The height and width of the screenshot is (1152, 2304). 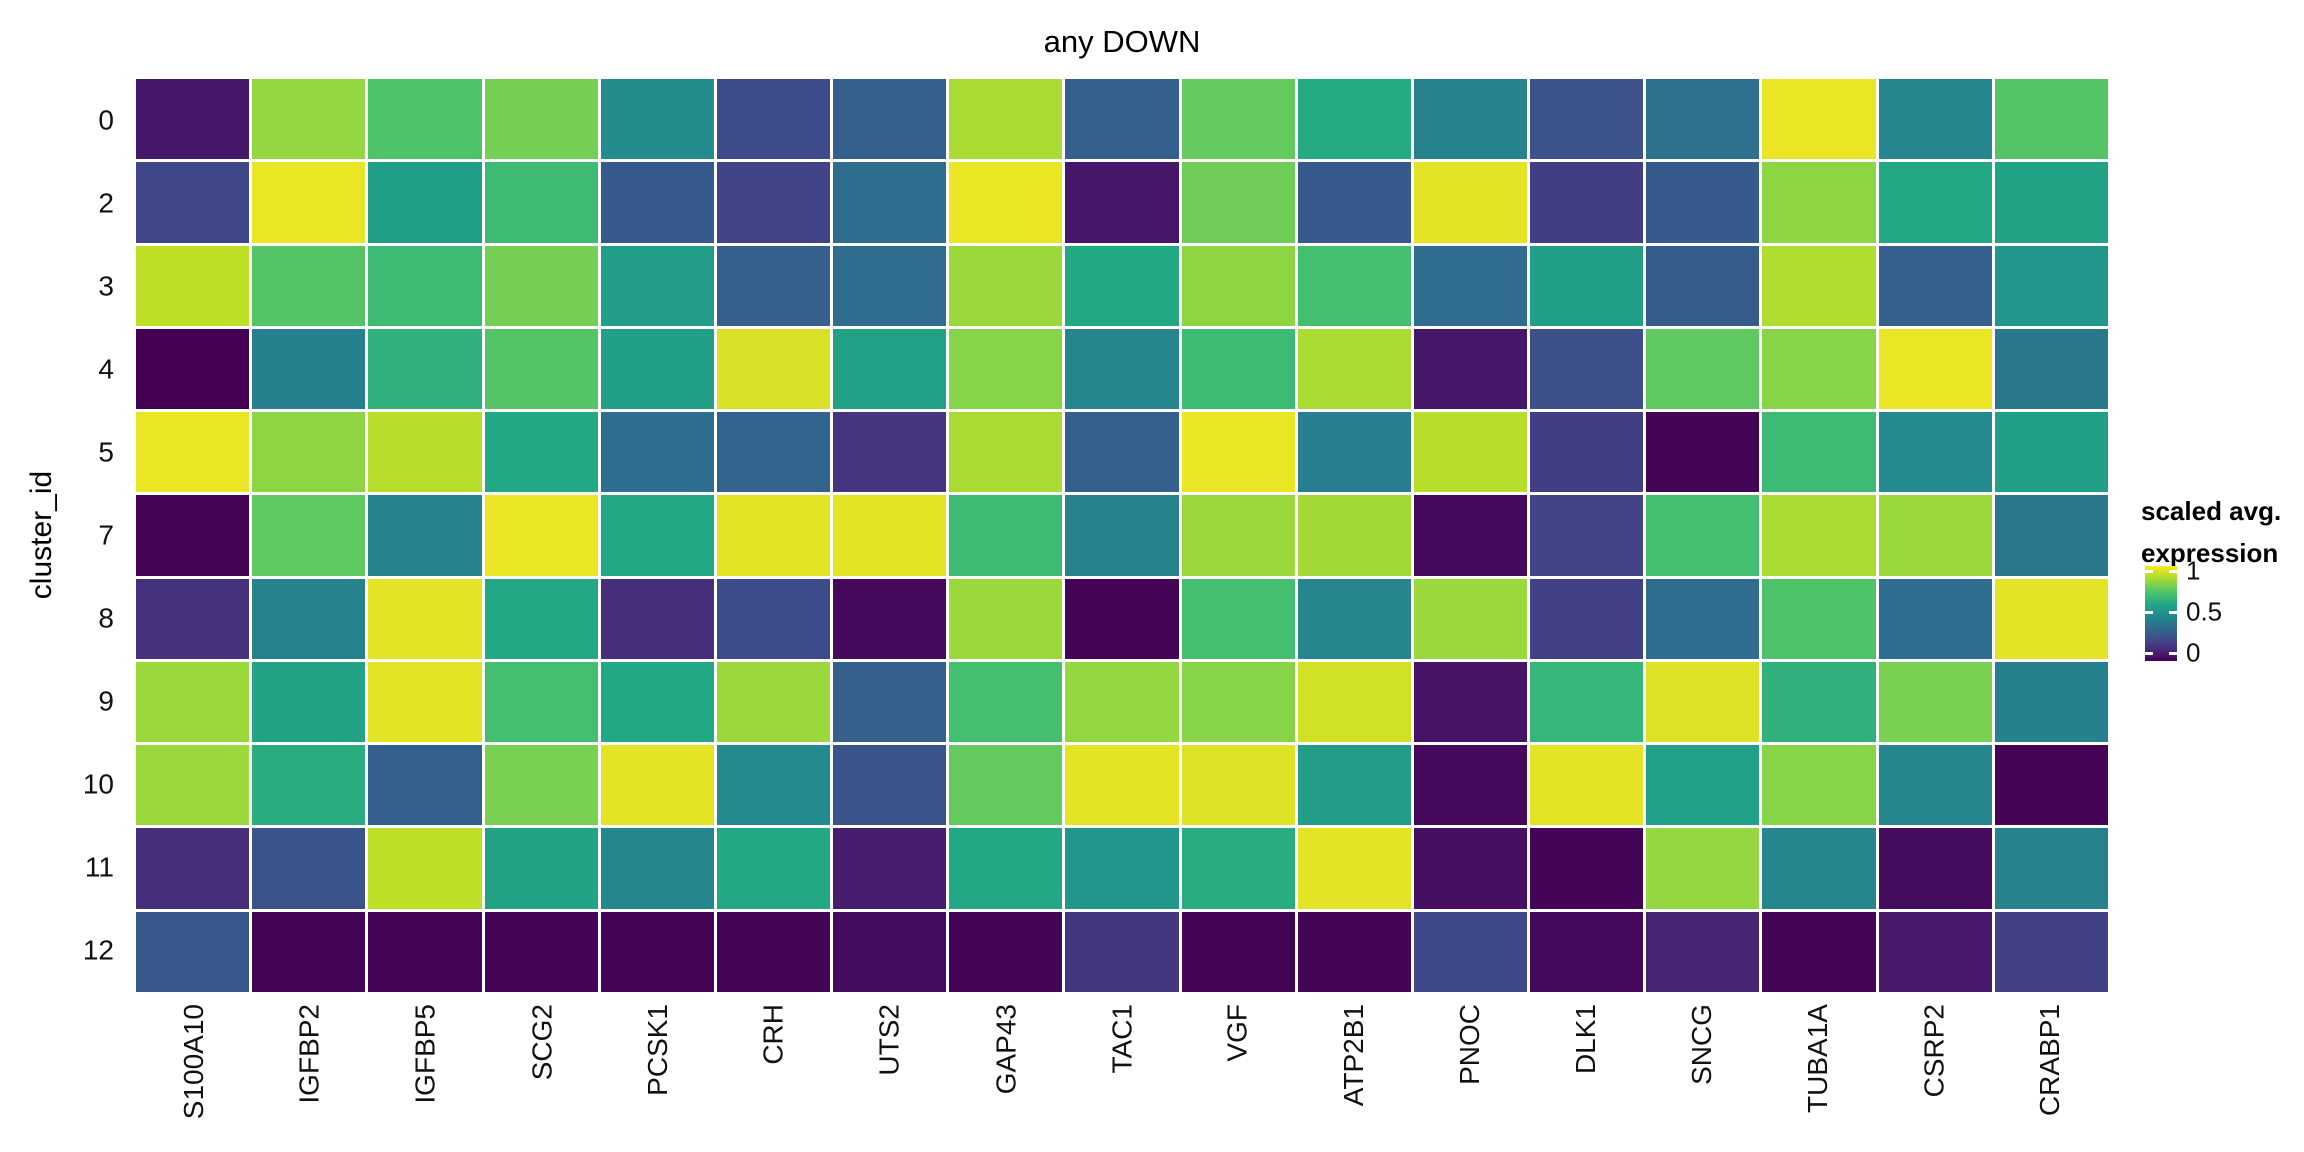 What do you see at coordinates (2051, 202) in the screenshot?
I see `heatmap-cell-2-CRABP1` at bounding box center [2051, 202].